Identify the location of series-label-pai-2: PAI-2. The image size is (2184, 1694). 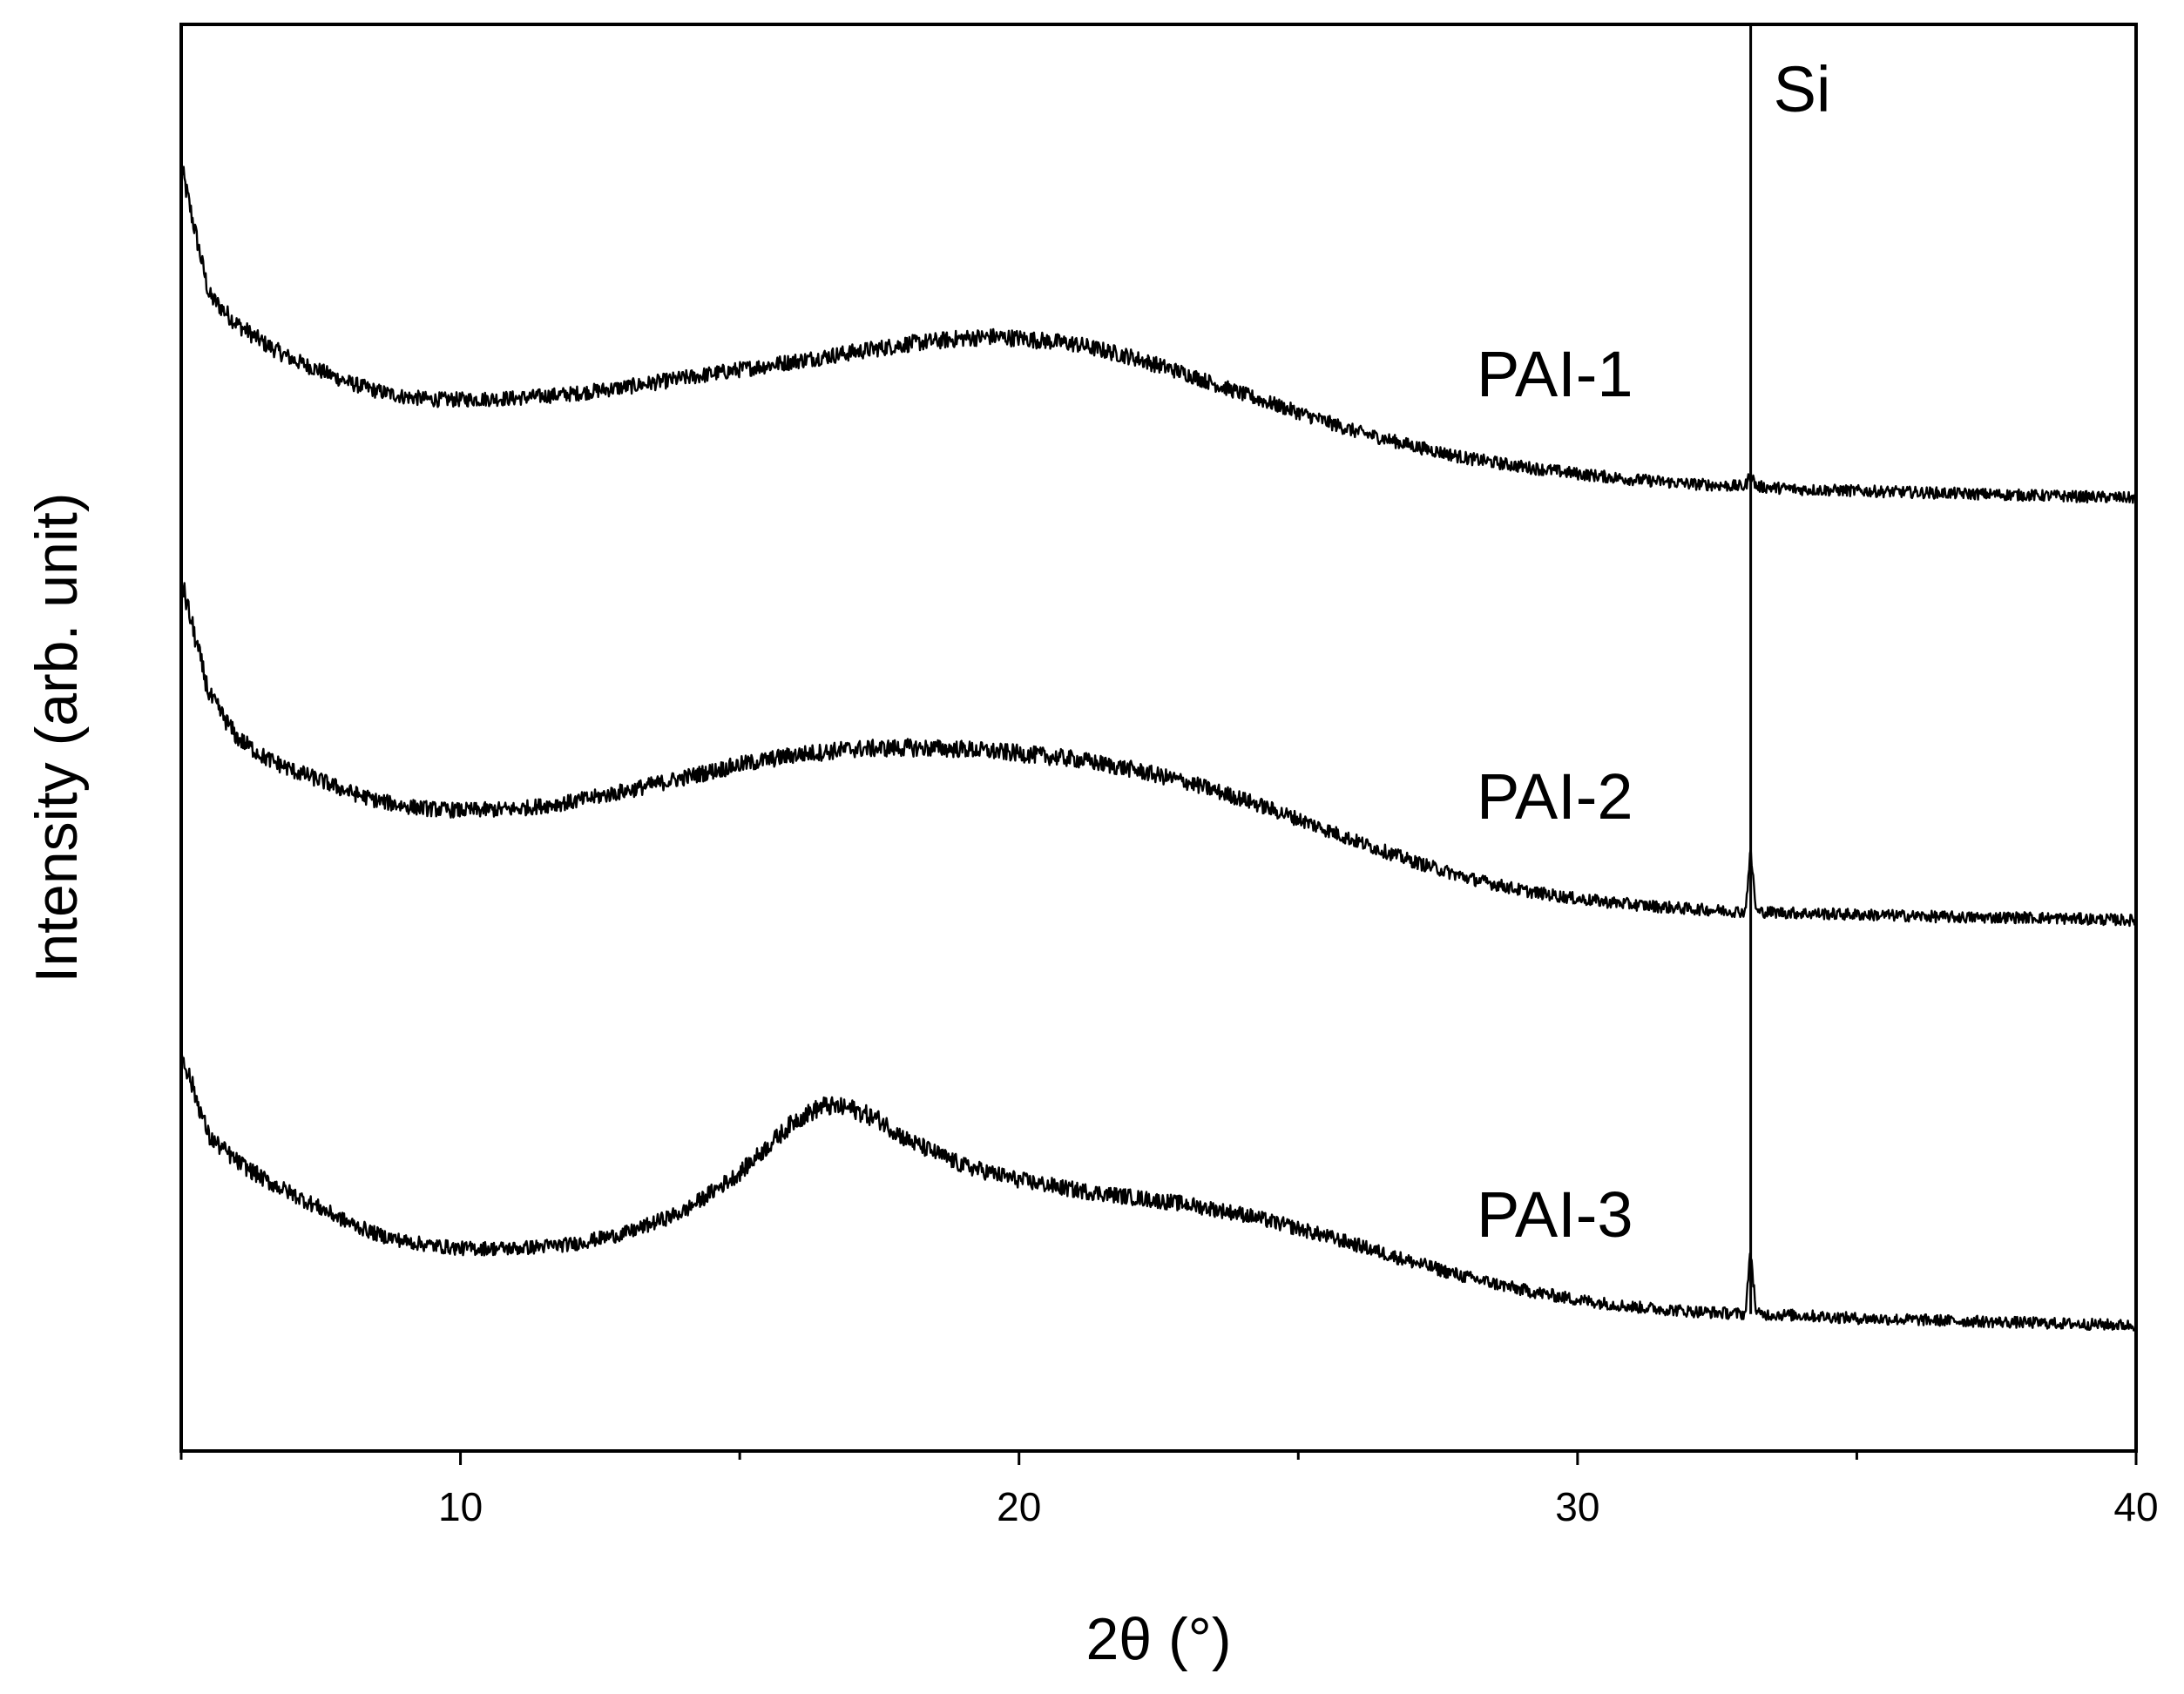
(1555, 796).